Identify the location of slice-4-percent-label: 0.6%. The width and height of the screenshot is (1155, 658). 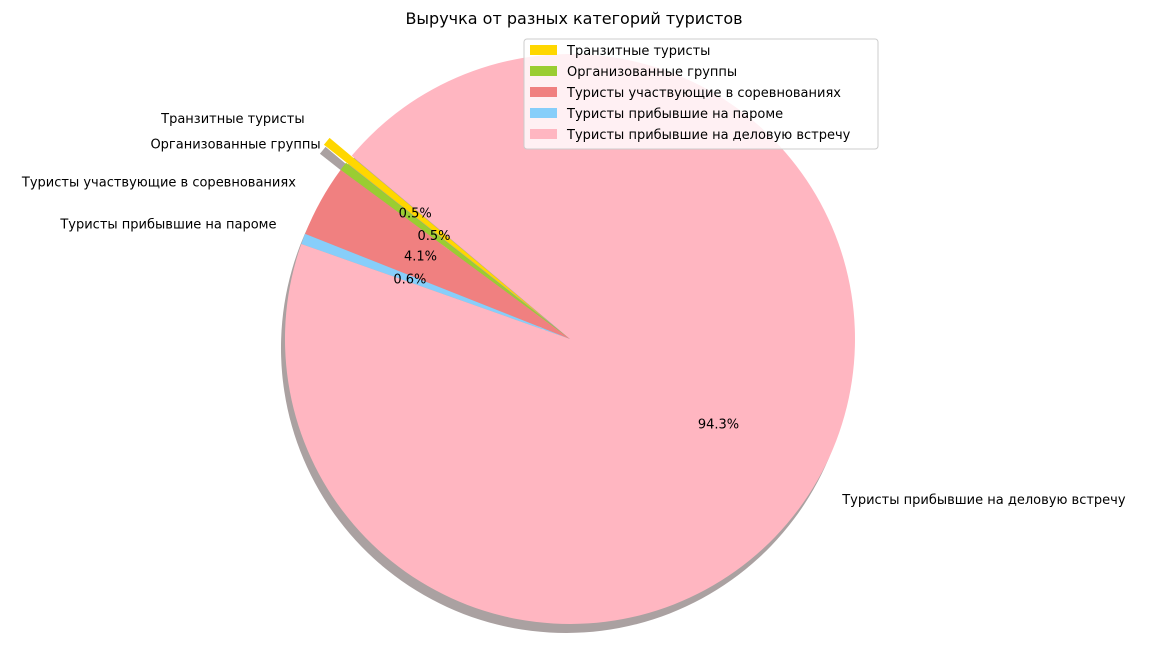
(409, 279).